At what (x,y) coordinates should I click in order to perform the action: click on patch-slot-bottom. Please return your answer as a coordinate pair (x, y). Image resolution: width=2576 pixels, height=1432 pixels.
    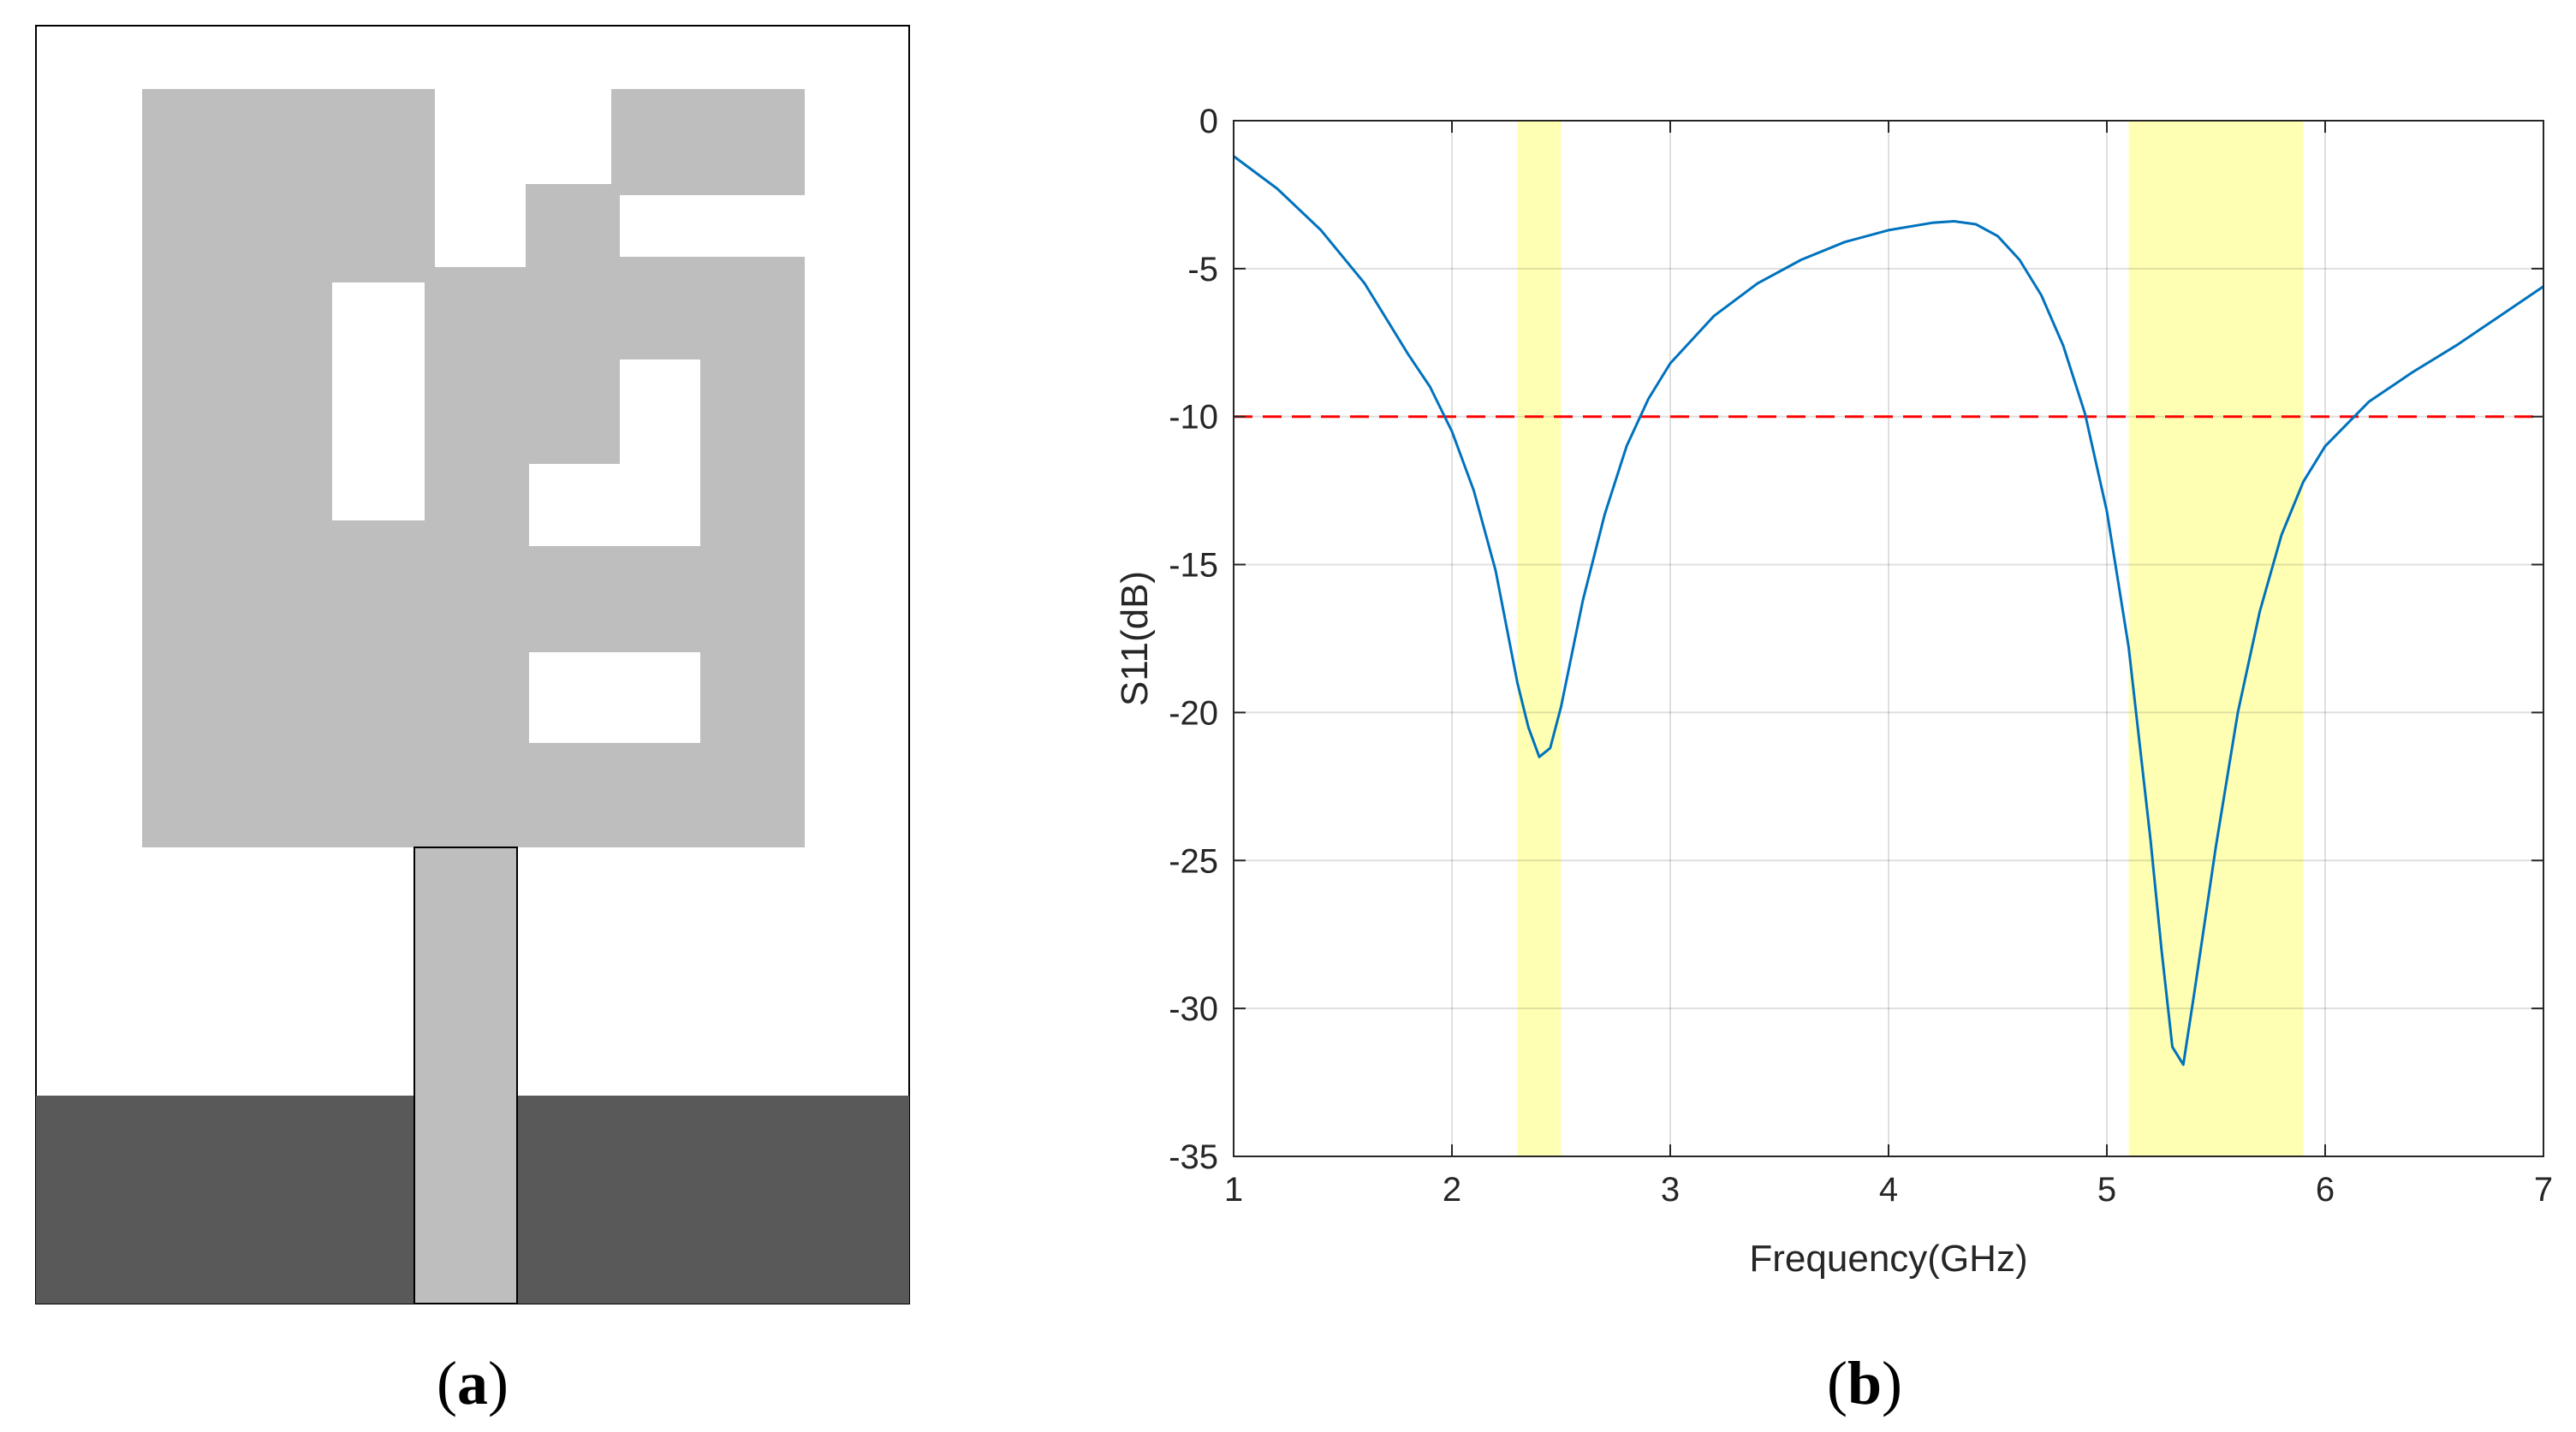
    Looking at the image, I should click on (615, 697).